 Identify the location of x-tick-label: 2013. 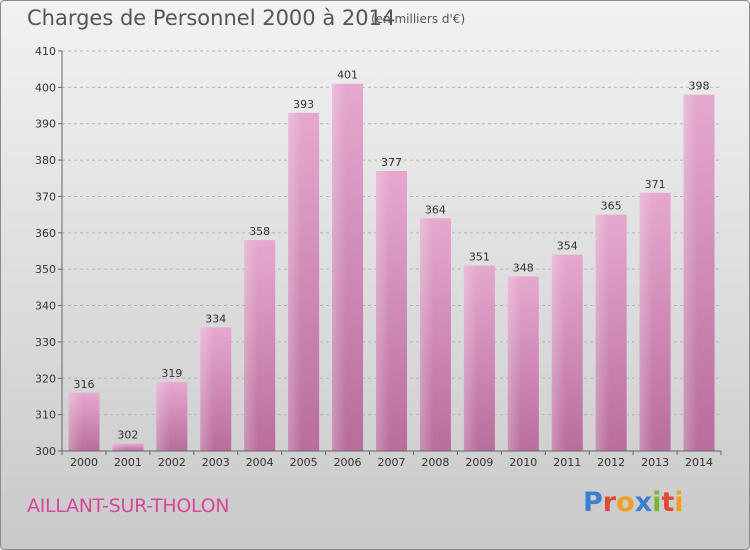
(655, 462).